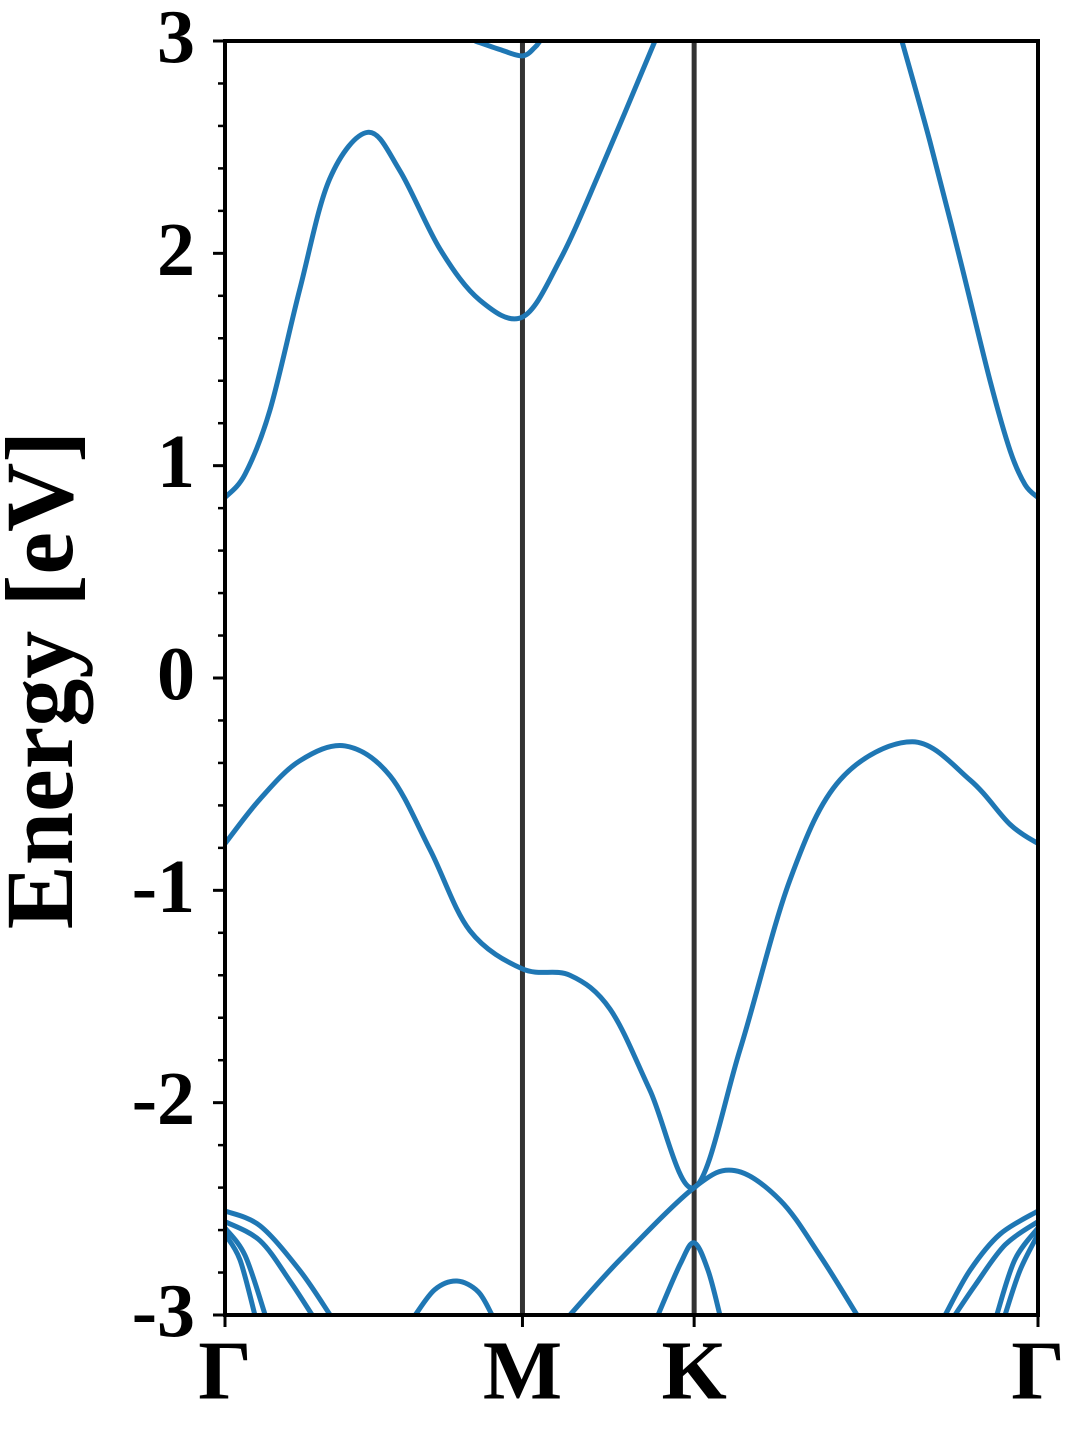 The width and height of the screenshot is (1080, 1440). What do you see at coordinates (176, 674) in the screenshot?
I see `y-tick-label: 0` at bounding box center [176, 674].